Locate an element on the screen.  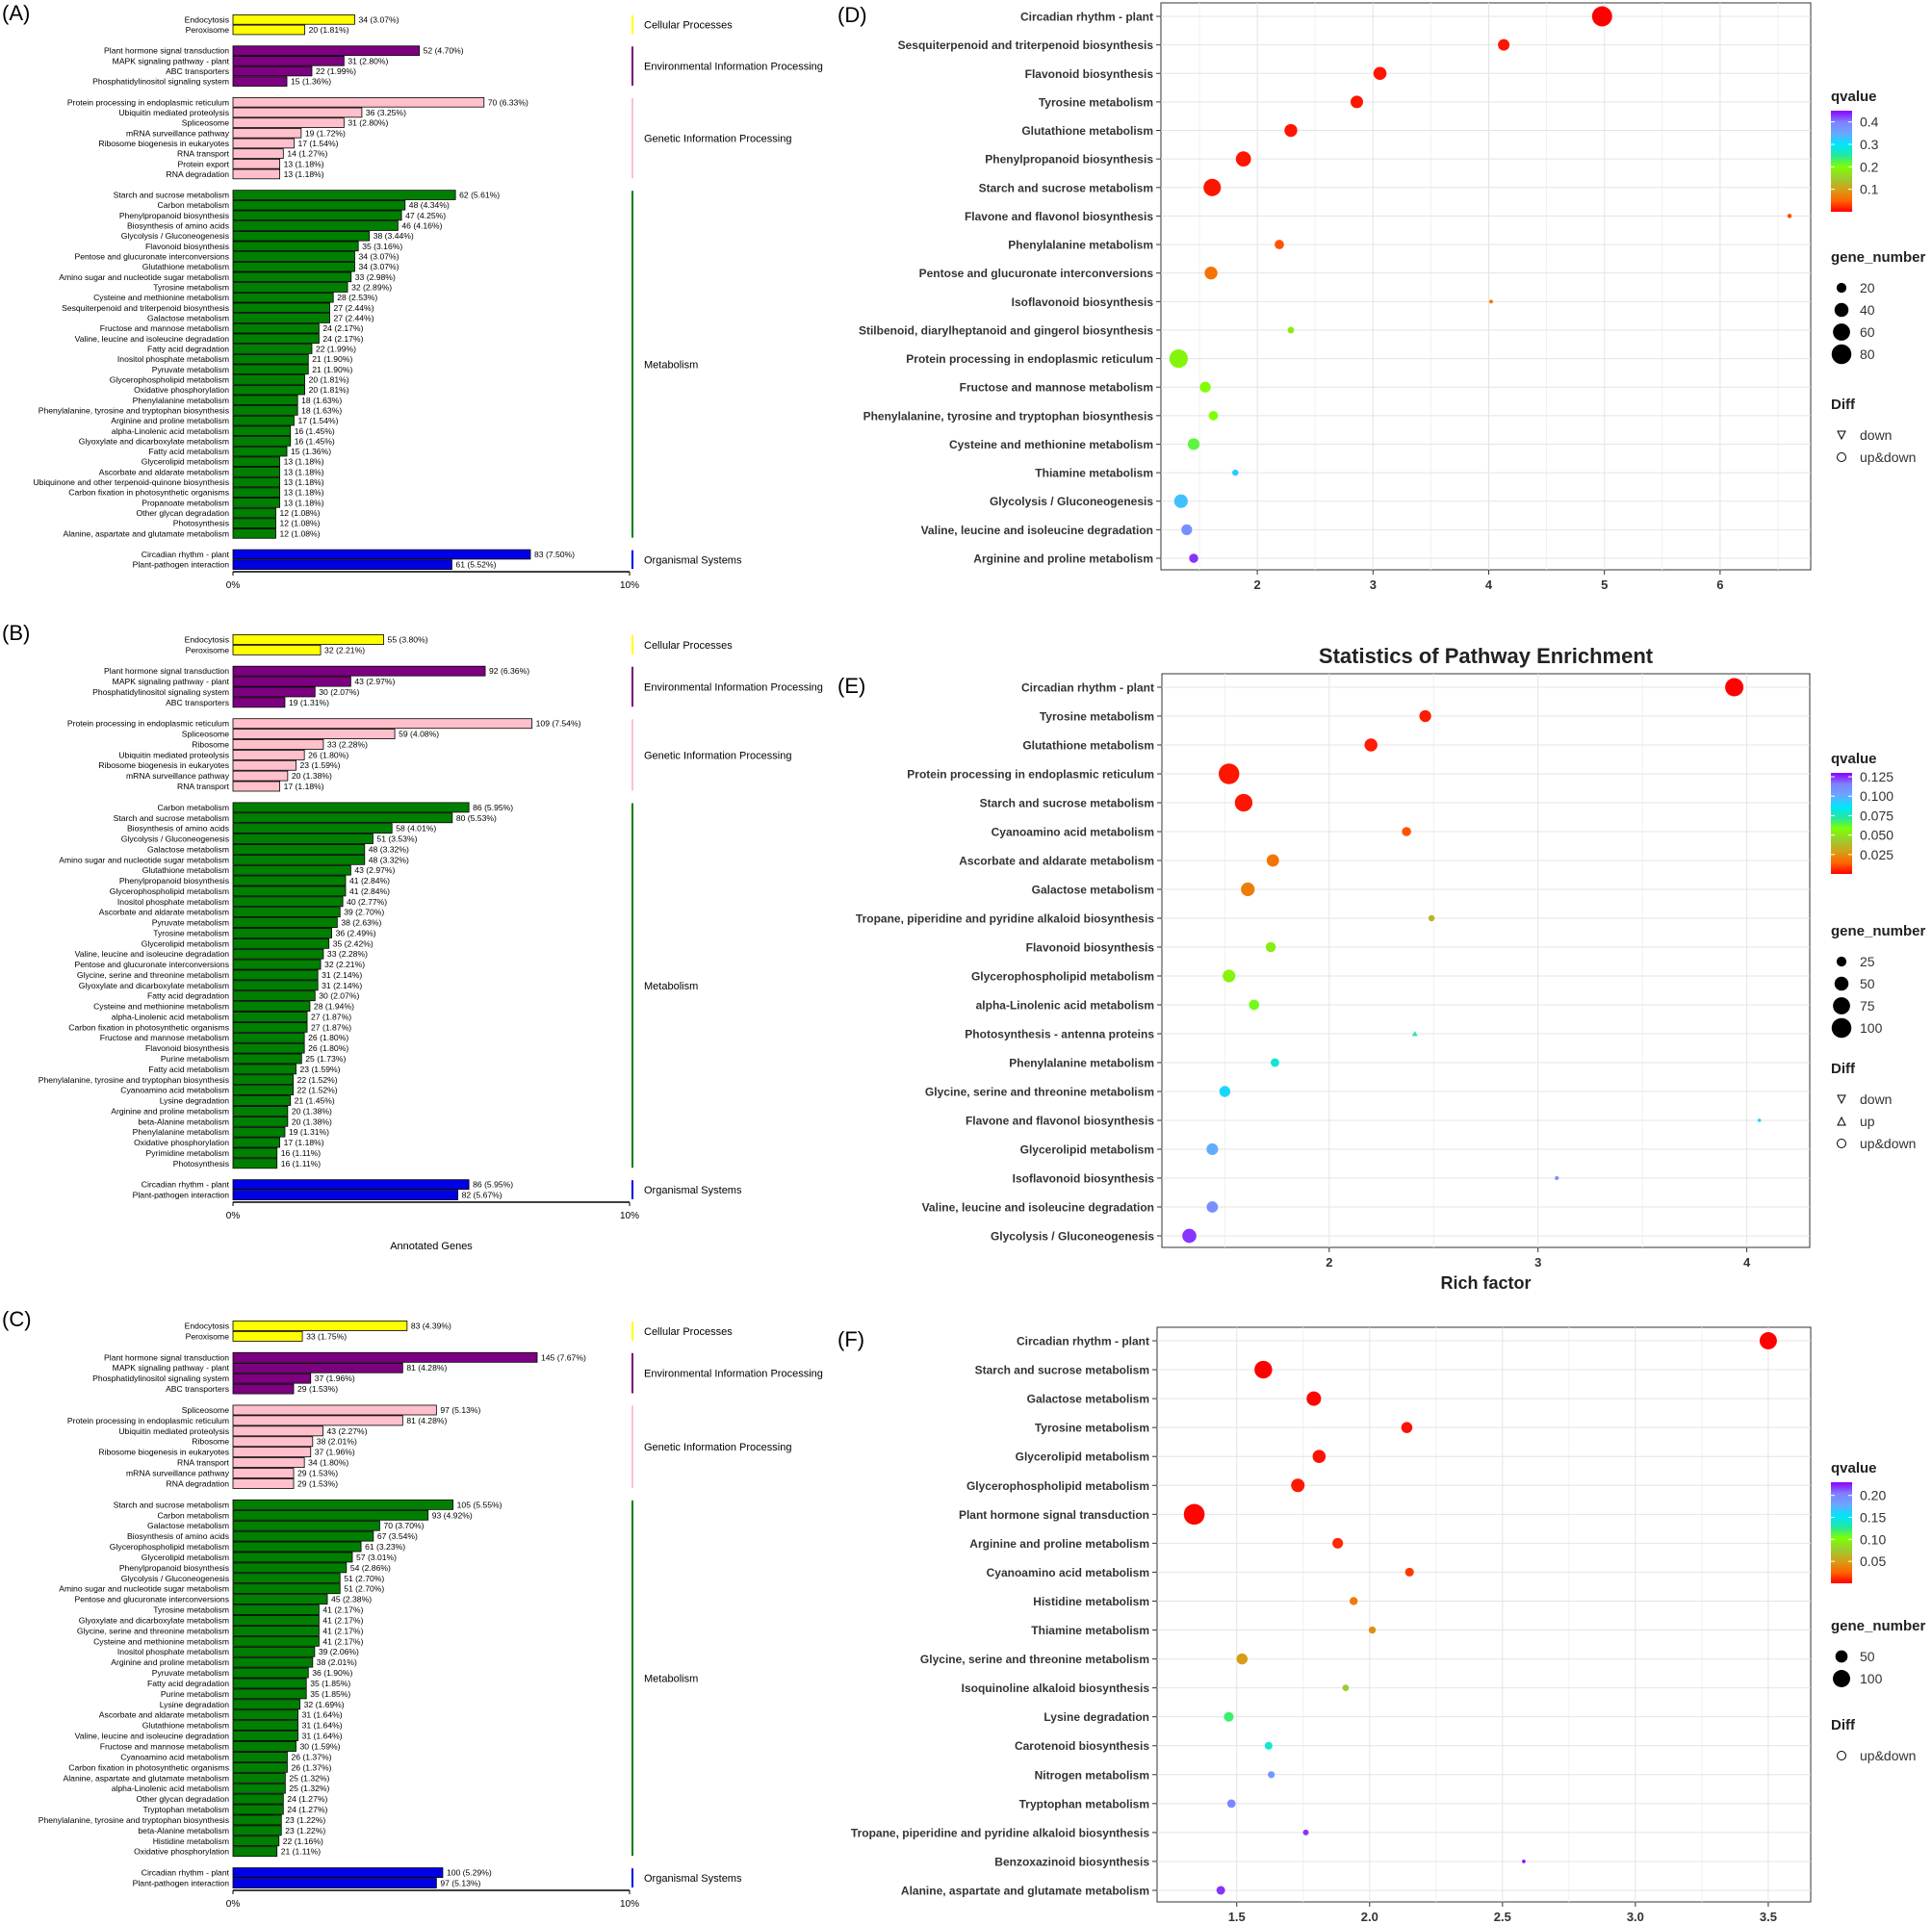
y-tick-label: Tyrosine metabolism is located at coordinates (1096, 102).